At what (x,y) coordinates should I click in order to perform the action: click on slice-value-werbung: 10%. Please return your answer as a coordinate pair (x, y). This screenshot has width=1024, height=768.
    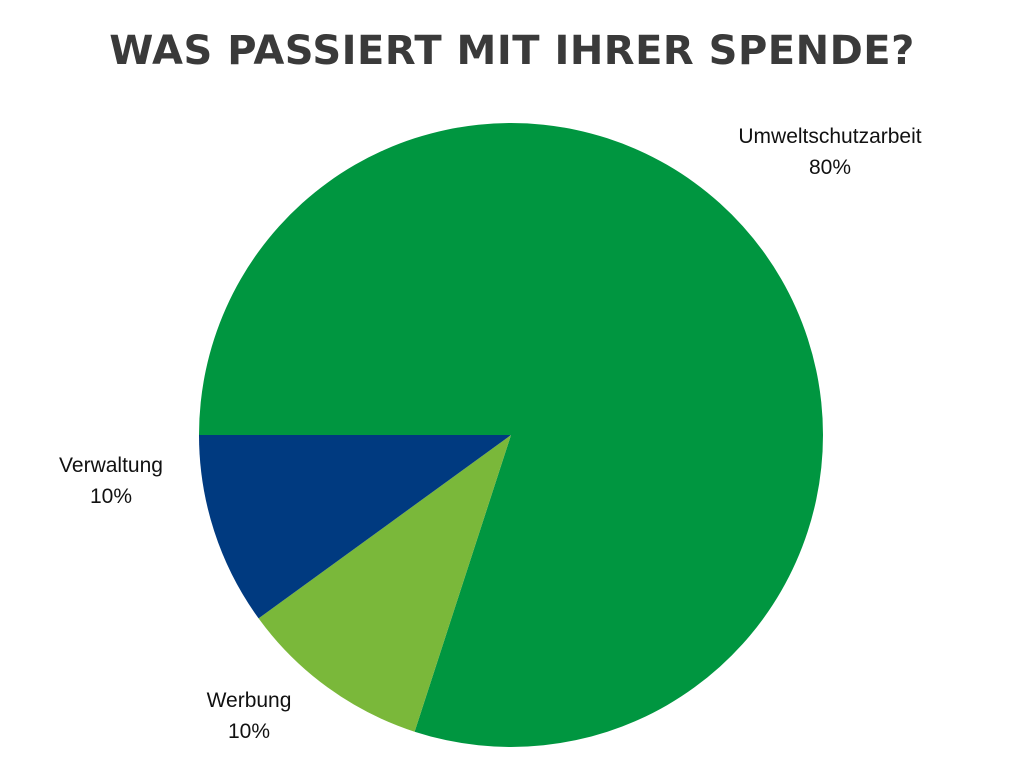
    Looking at the image, I should click on (249, 731).